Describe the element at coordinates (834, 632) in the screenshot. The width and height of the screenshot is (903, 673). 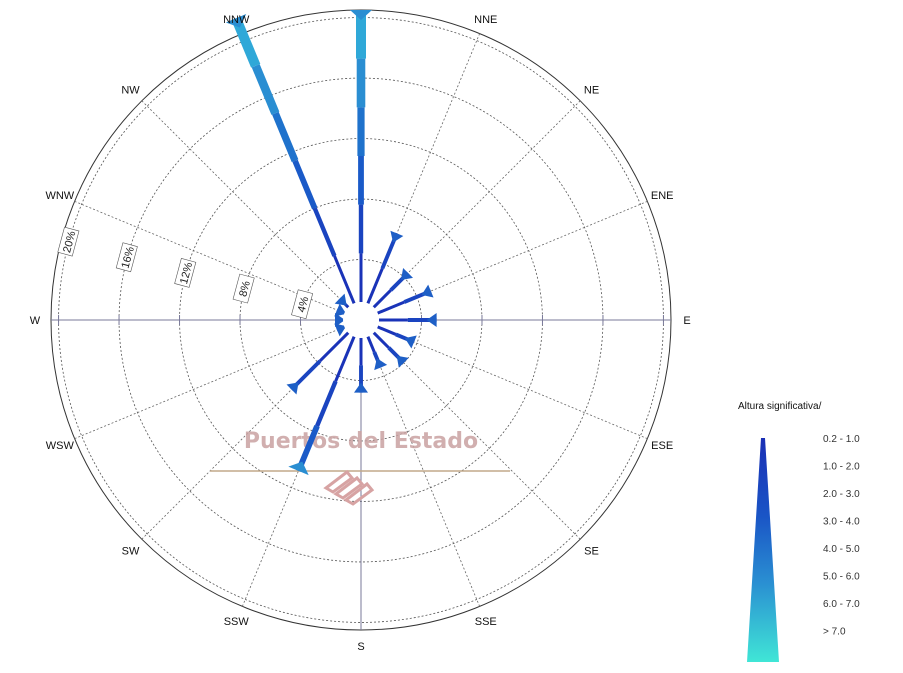
I see `legend-item: > 7.0` at that location.